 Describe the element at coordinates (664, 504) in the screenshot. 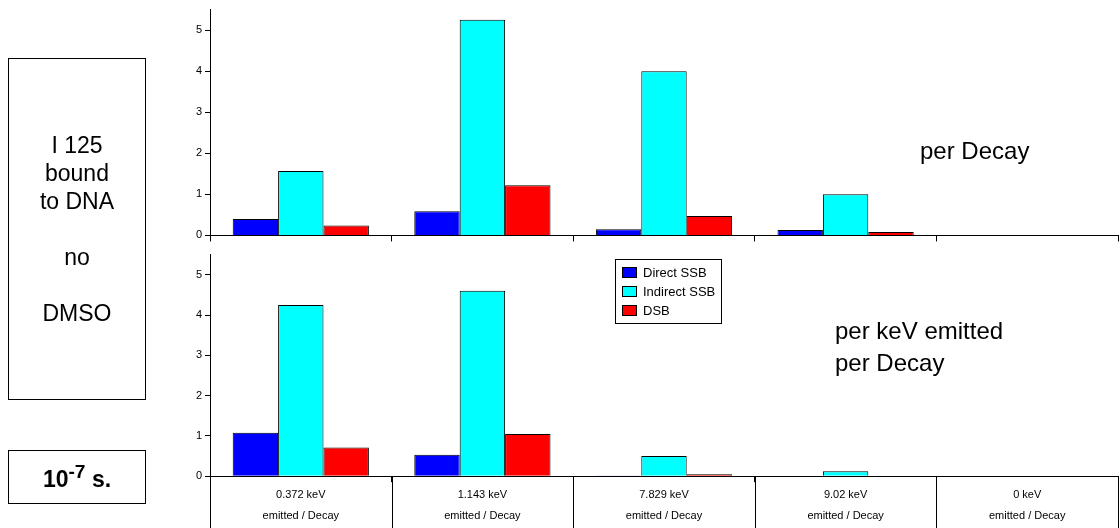

I see `x-tick-label: 7.829 keV emitted / Decay` at that location.